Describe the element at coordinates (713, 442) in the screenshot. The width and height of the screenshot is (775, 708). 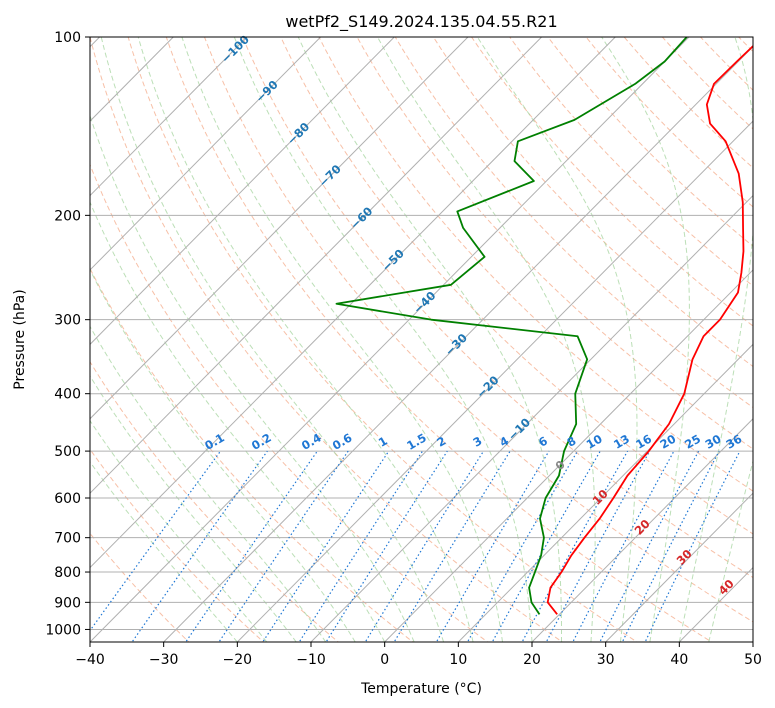
I see `mixing-ratio-label: 30` at that location.